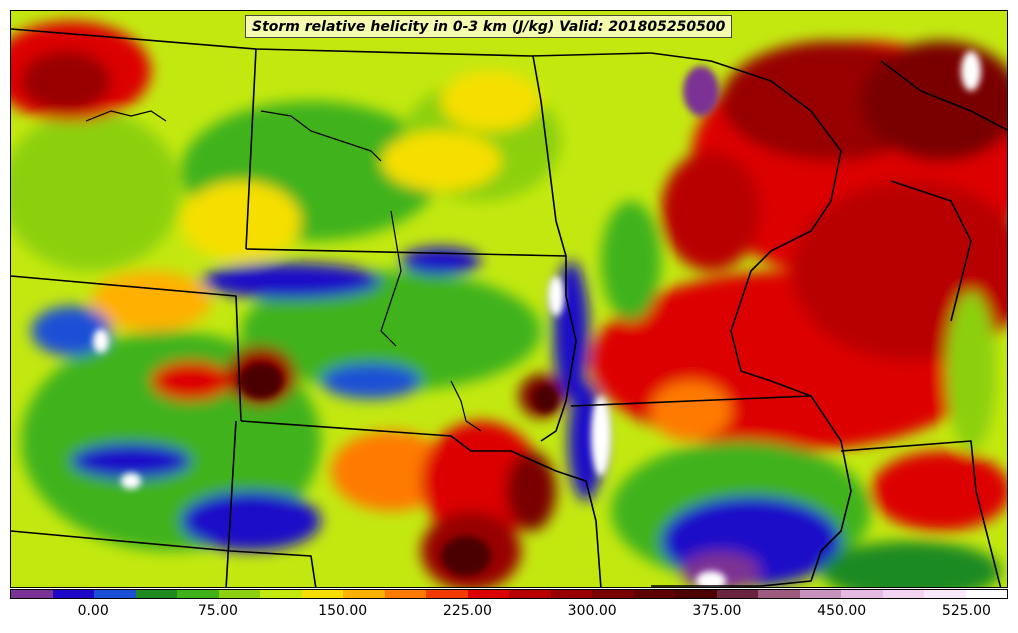  Describe the element at coordinates (966, 611) in the screenshot. I see `color-scale-tick-label: 525.00` at that location.